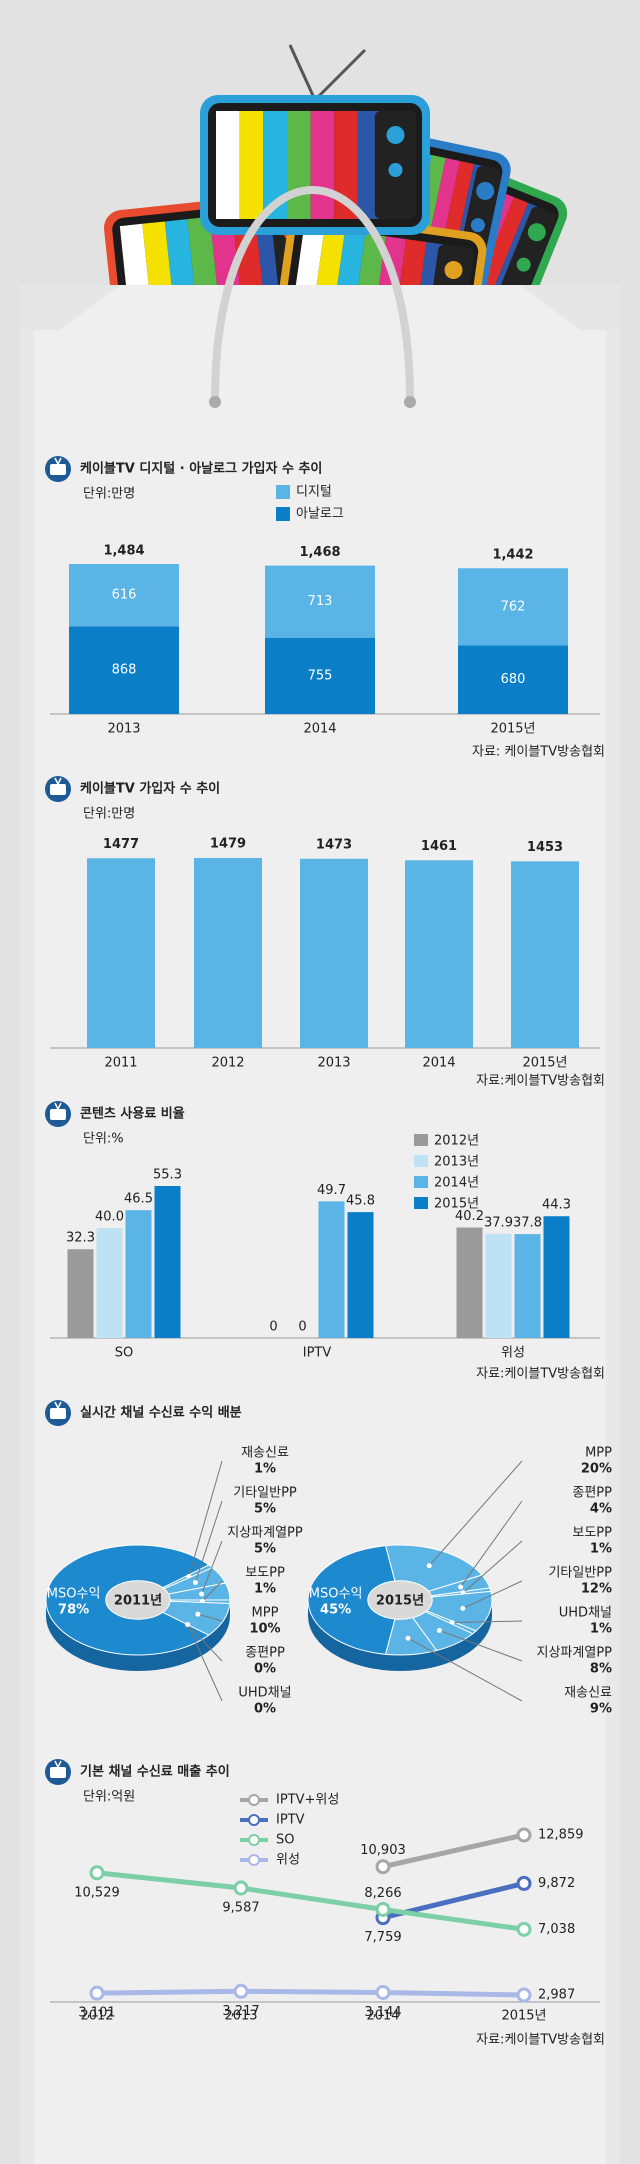 The height and width of the screenshot is (2164, 640). Describe the element at coordinates (556, 1205) in the screenshot. I see `value-label: 44.3` at that location.